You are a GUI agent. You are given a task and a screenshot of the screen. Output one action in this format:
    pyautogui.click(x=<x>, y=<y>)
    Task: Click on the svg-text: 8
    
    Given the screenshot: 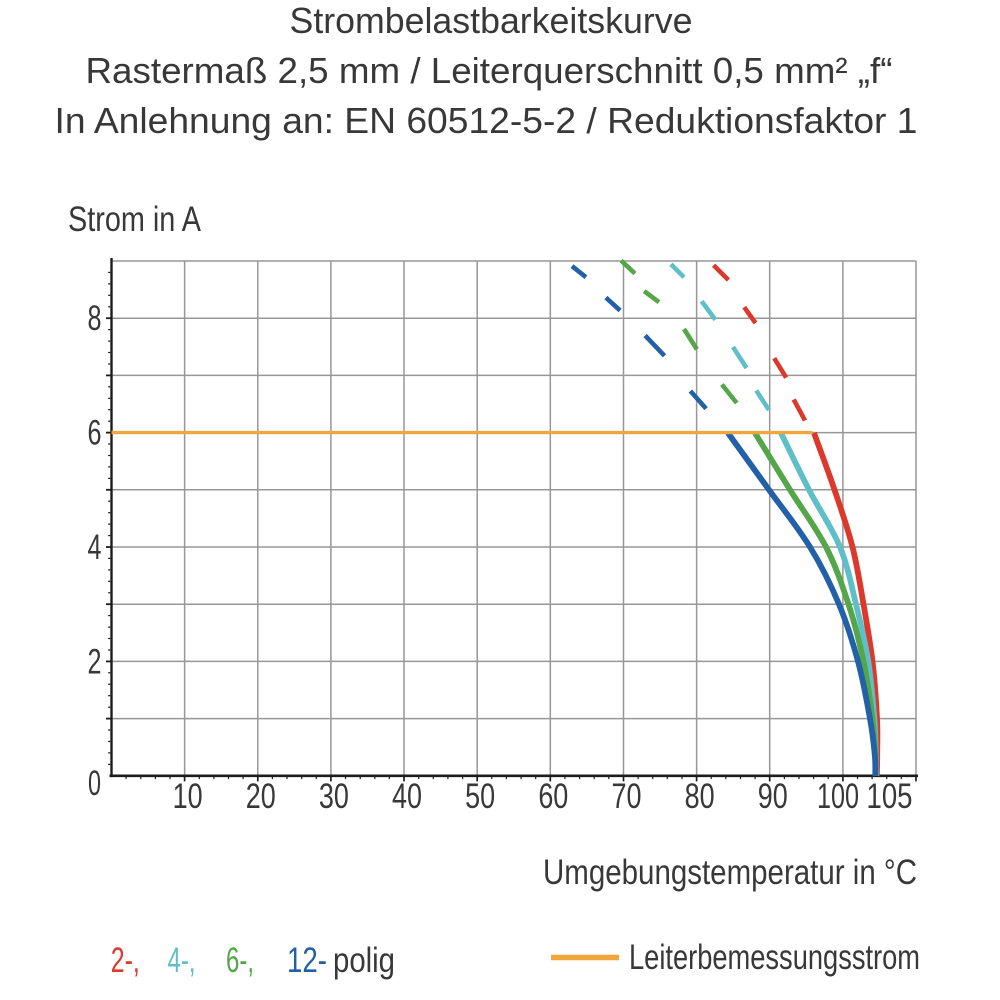 What is the action you would take?
    pyautogui.click(x=95, y=318)
    